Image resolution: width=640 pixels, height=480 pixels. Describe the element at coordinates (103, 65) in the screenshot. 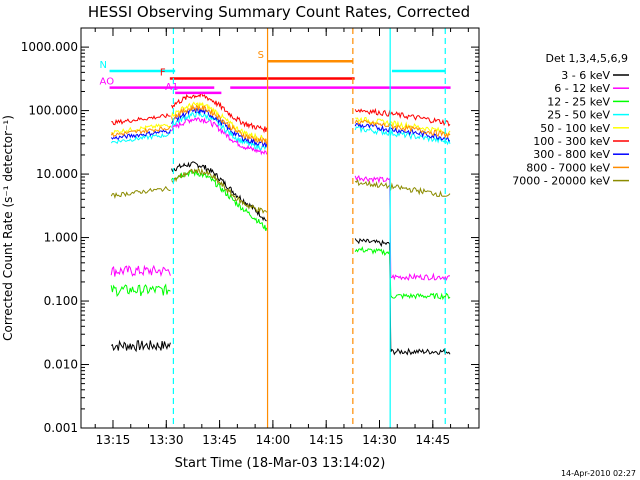

I see `flag-label: N` at that location.